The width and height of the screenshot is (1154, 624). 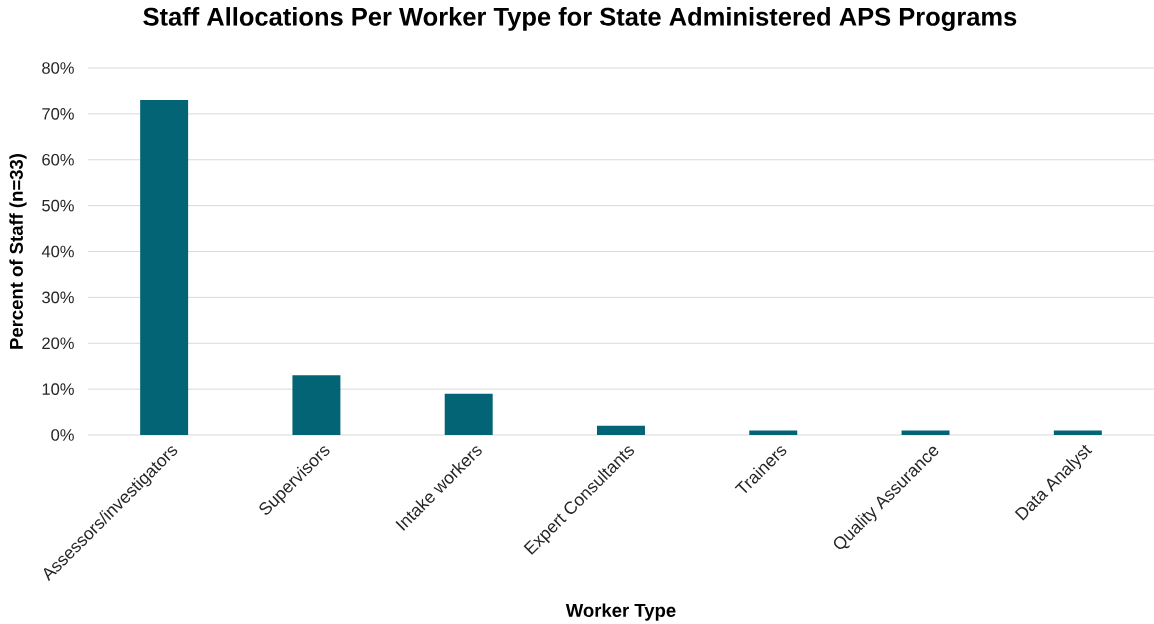 What do you see at coordinates (57, 251) in the screenshot?
I see `y-tick-label: 40%` at bounding box center [57, 251].